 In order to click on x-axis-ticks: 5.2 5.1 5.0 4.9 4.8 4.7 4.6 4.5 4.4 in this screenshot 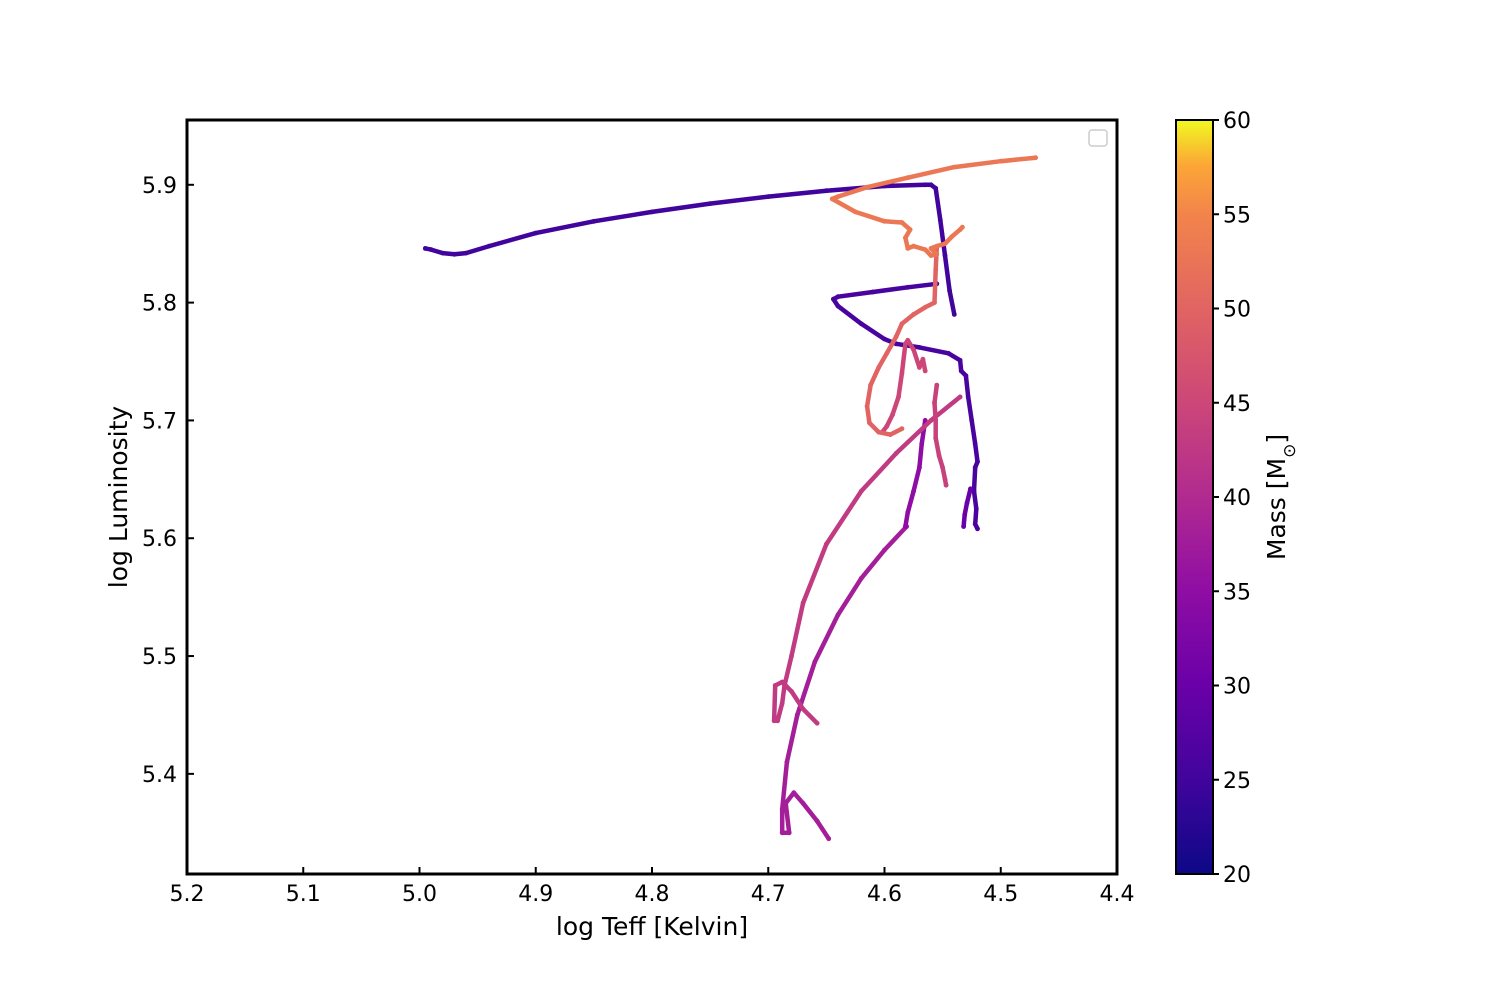, I will do `click(652, 887)`.